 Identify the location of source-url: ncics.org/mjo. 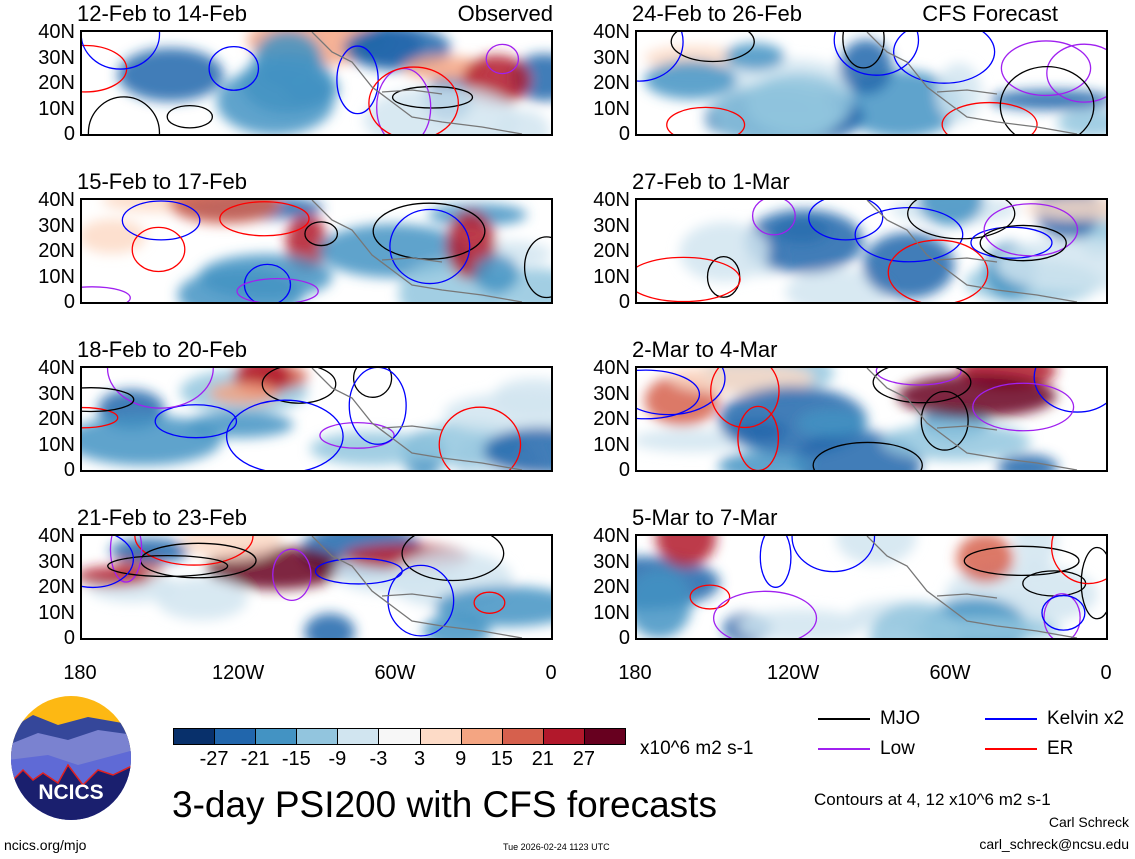
(45, 845).